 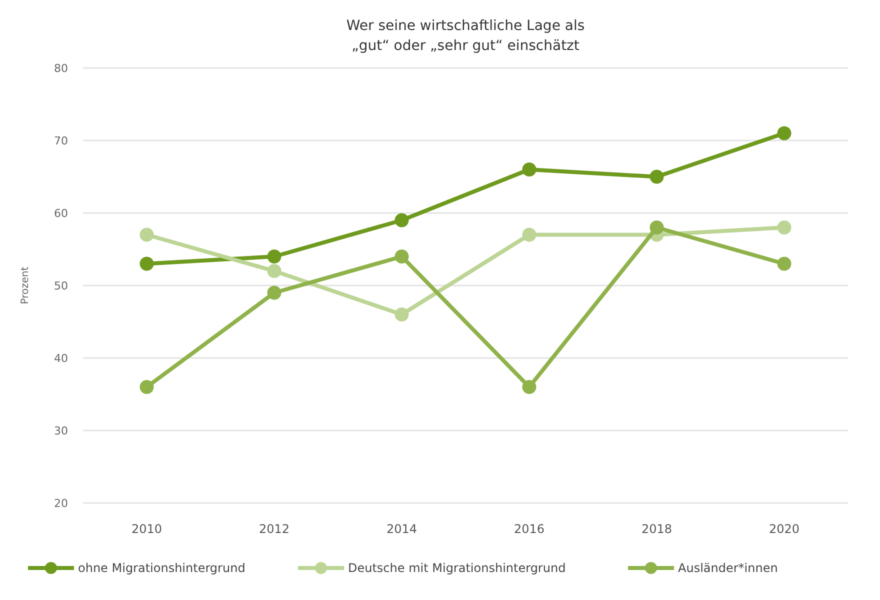 What do you see at coordinates (61, 141) in the screenshot?
I see `y-tick-label: 70` at bounding box center [61, 141].